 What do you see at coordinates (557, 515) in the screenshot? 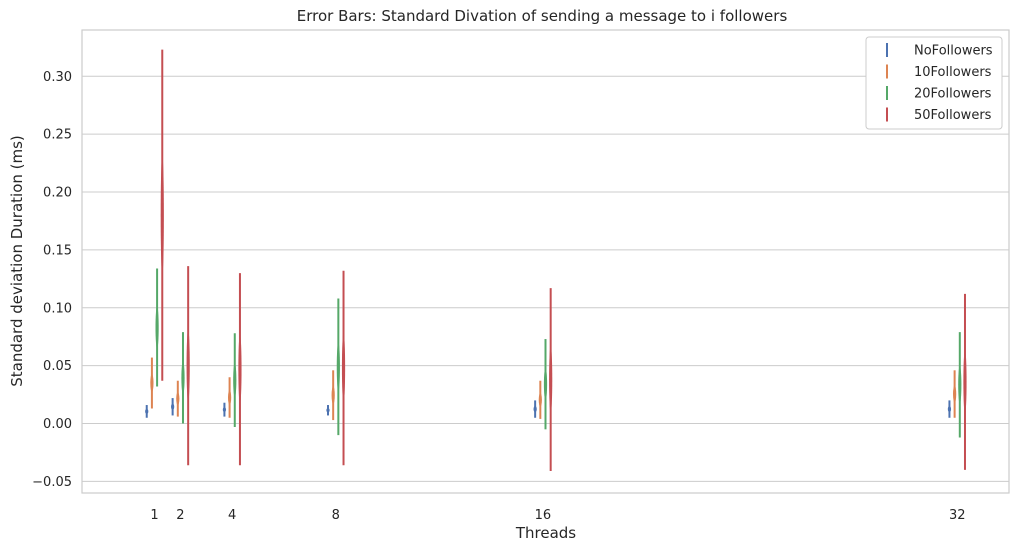
I see `x-tick-labels: 1 2 4 8 16 32` at bounding box center [557, 515].